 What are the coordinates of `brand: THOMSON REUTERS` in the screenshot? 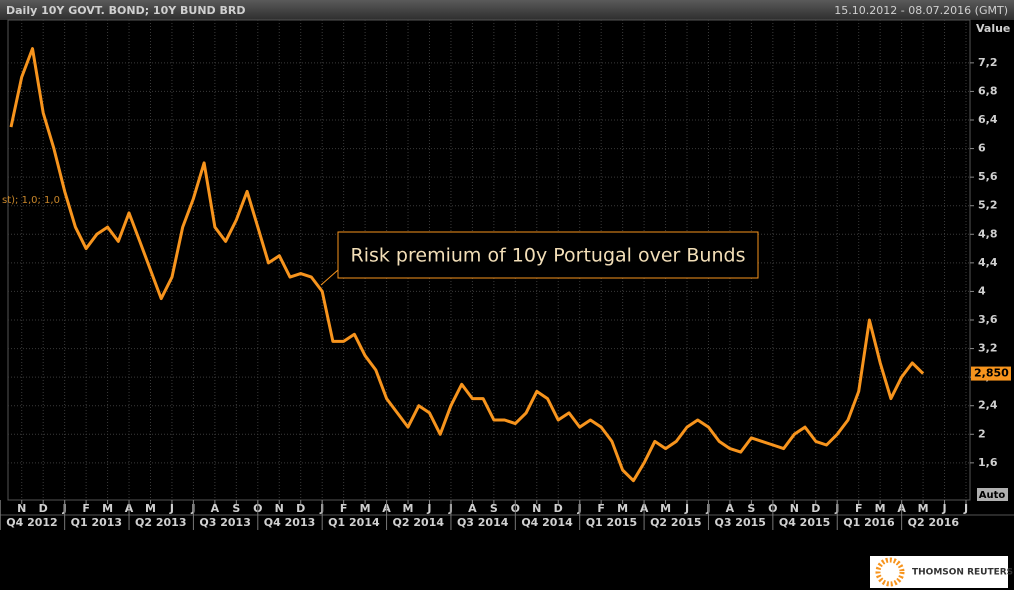 It's located at (962, 573).